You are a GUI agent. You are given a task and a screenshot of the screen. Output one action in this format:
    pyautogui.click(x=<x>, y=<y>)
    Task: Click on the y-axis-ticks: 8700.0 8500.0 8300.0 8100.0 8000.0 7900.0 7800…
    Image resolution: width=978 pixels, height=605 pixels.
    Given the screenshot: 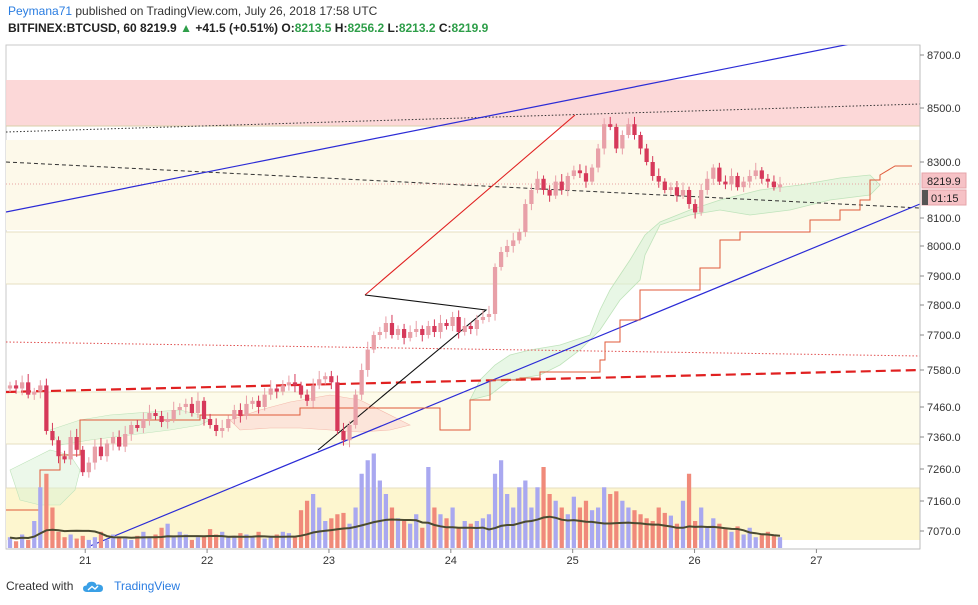 What is the action you would take?
    pyautogui.click(x=940, y=294)
    